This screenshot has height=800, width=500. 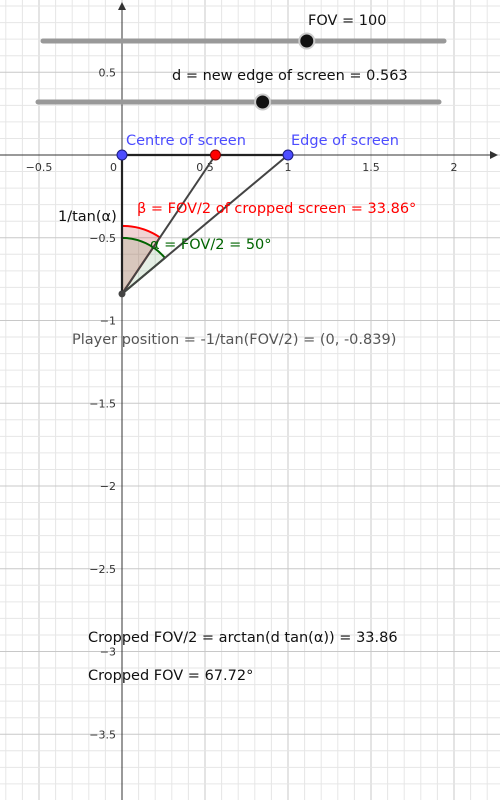 What do you see at coordinates (347, 21) in the screenshot?
I see `fov-slider-label: FOV = 100` at bounding box center [347, 21].